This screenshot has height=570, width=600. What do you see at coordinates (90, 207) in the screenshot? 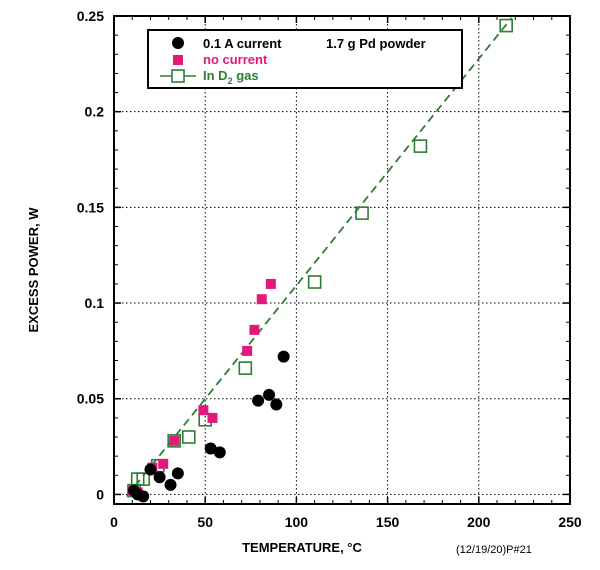
I see `y-tick-label: 0.15` at bounding box center [90, 207].